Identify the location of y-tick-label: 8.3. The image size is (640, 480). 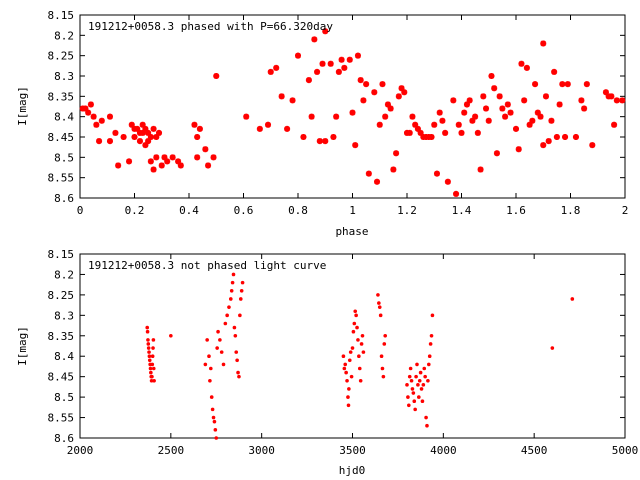
(64, 76).